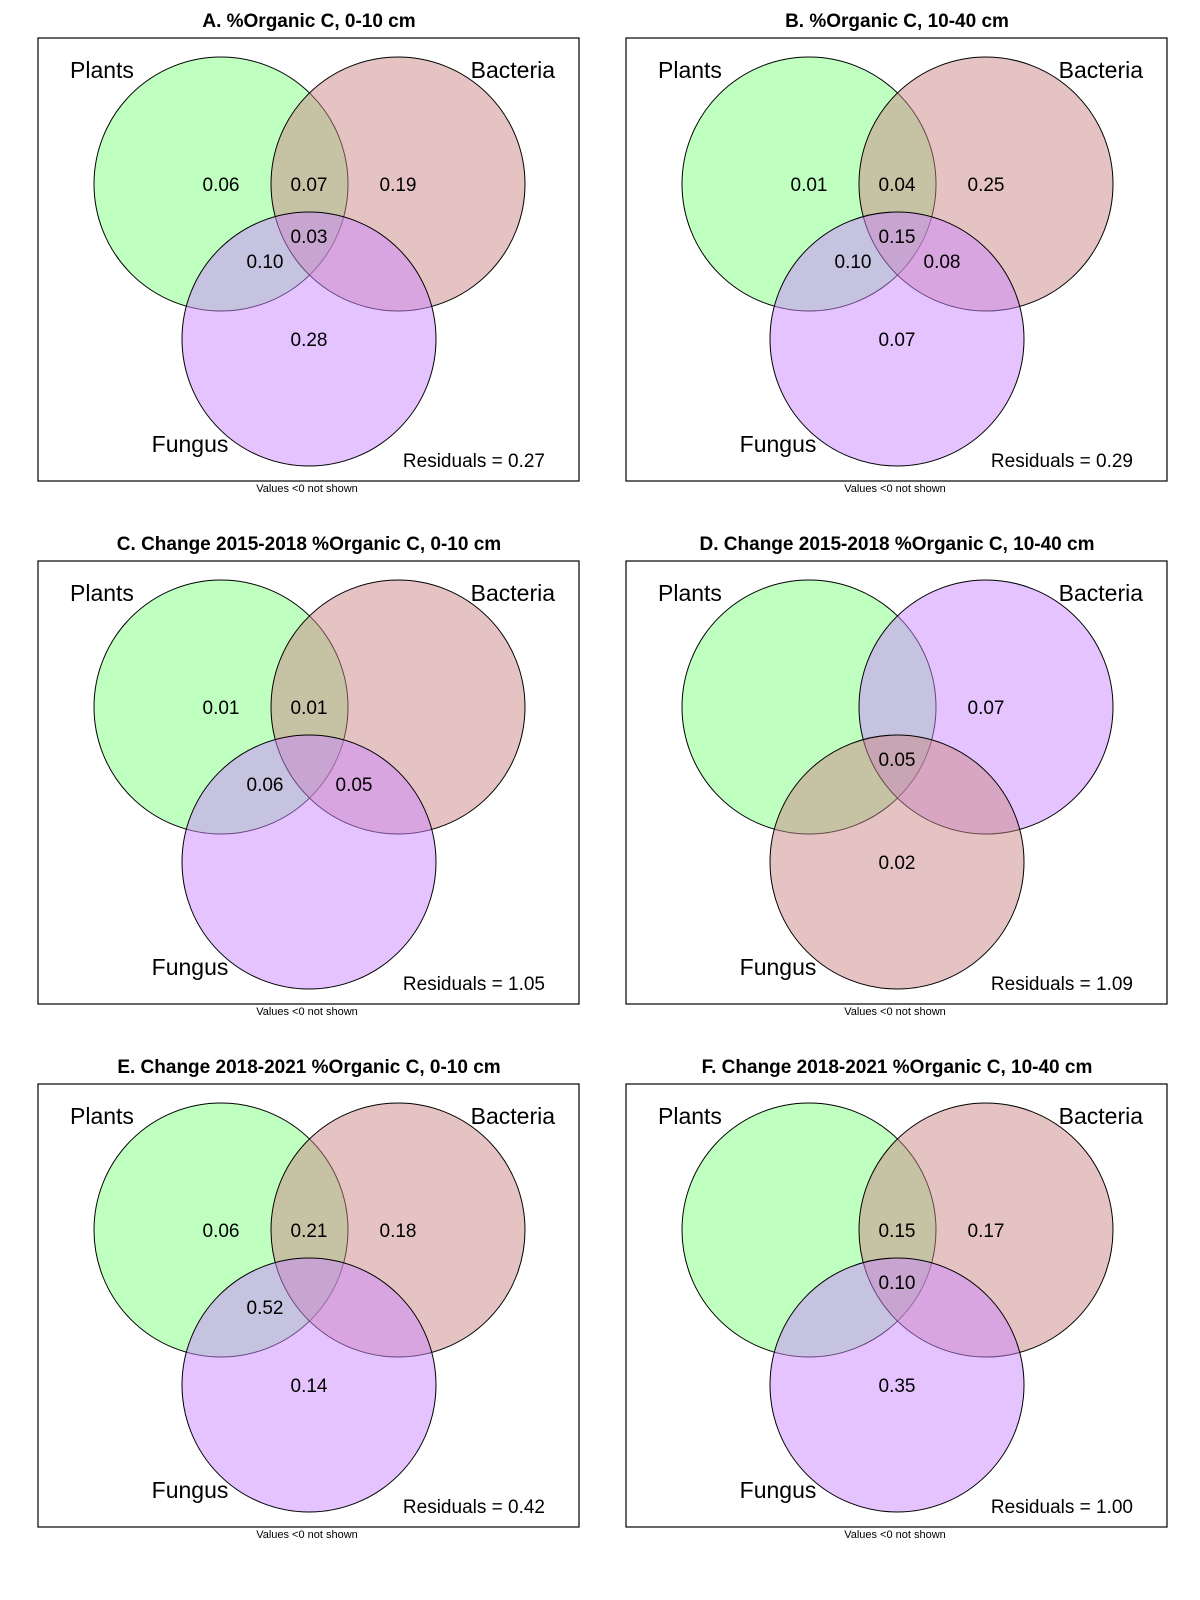 The image size is (1200, 1600). Describe the element at coordinates (897, 1067) in the screenshot. I see `panel-title: F. Change 2018-2021 %Organic C, 10-40 cm` at that location.